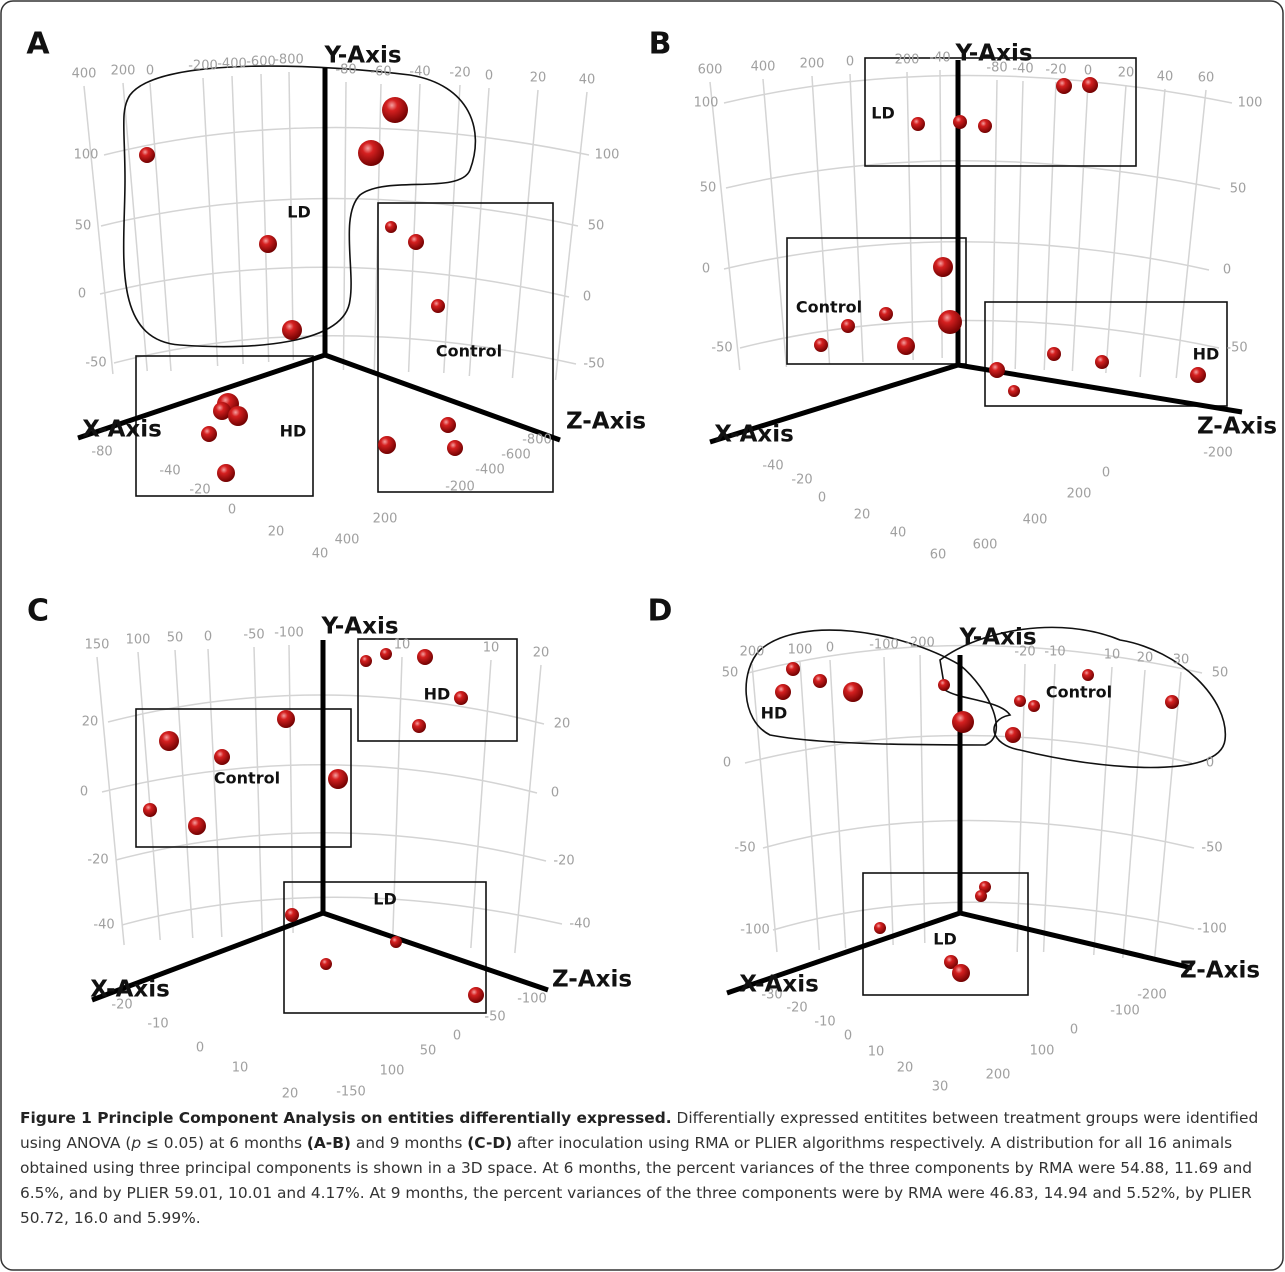 The image size is (1285, 1272). I want to click on hd-outline, so click(871, 687).